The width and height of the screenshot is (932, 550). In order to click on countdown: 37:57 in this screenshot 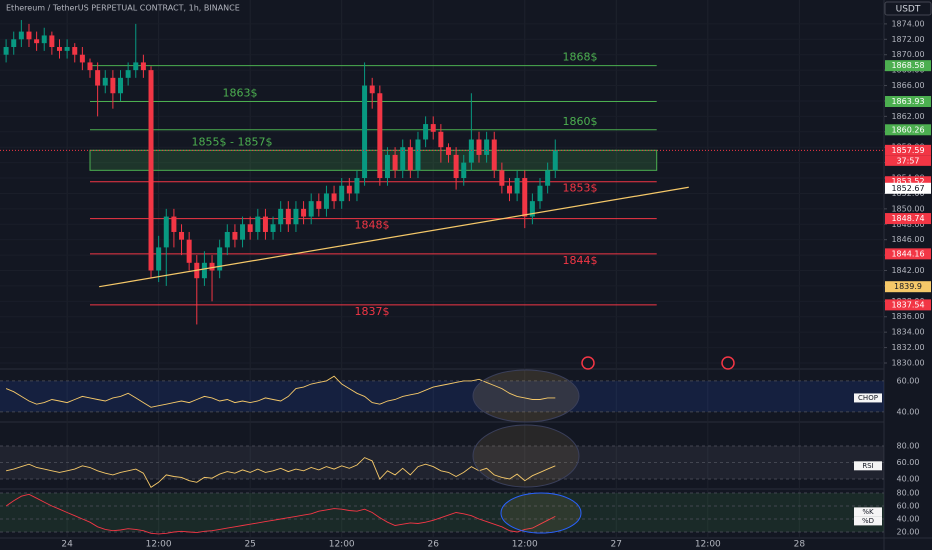, I will do `click(907, 160)`.